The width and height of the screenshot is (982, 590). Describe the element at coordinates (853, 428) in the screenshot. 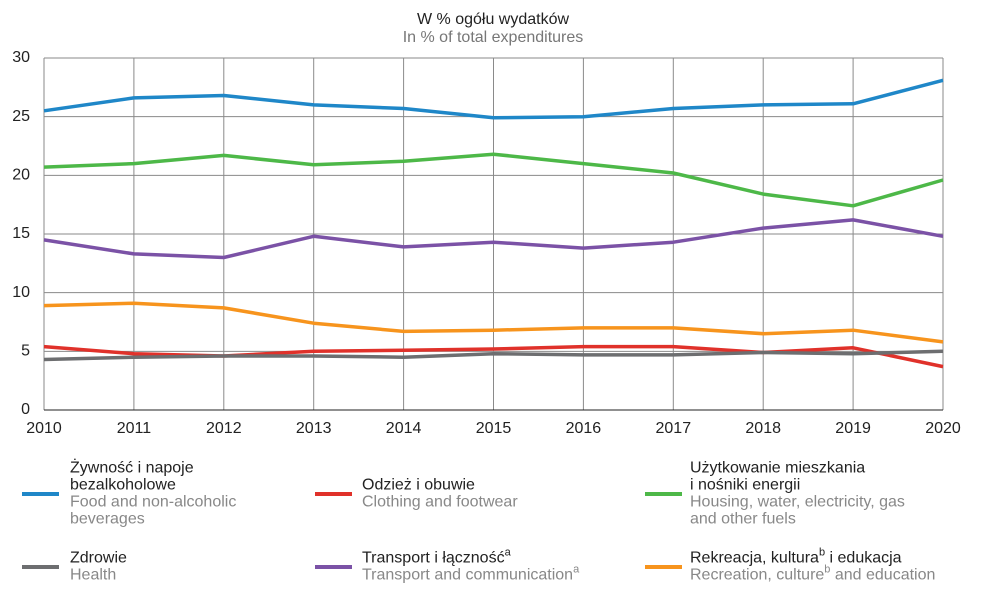

I see `x-tick-label: 2019` at that location.